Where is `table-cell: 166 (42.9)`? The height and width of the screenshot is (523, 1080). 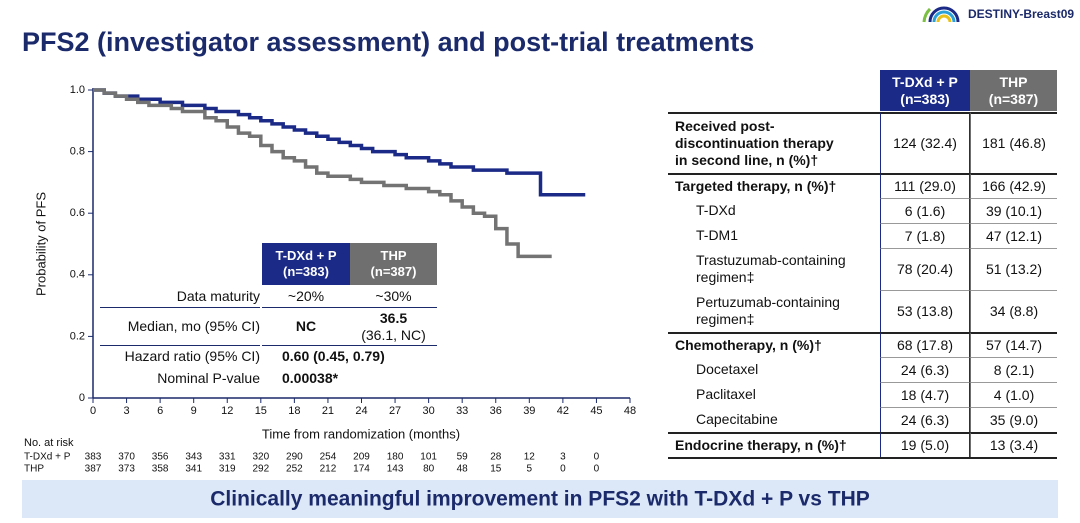
table-cell: 166 (42.9) is located at coordinates (1013, 185).